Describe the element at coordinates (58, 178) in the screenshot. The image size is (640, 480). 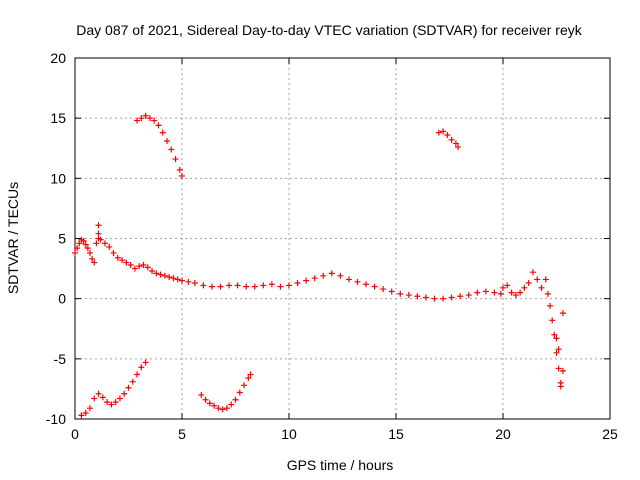
I see `y-tick-label: 10` at that location.